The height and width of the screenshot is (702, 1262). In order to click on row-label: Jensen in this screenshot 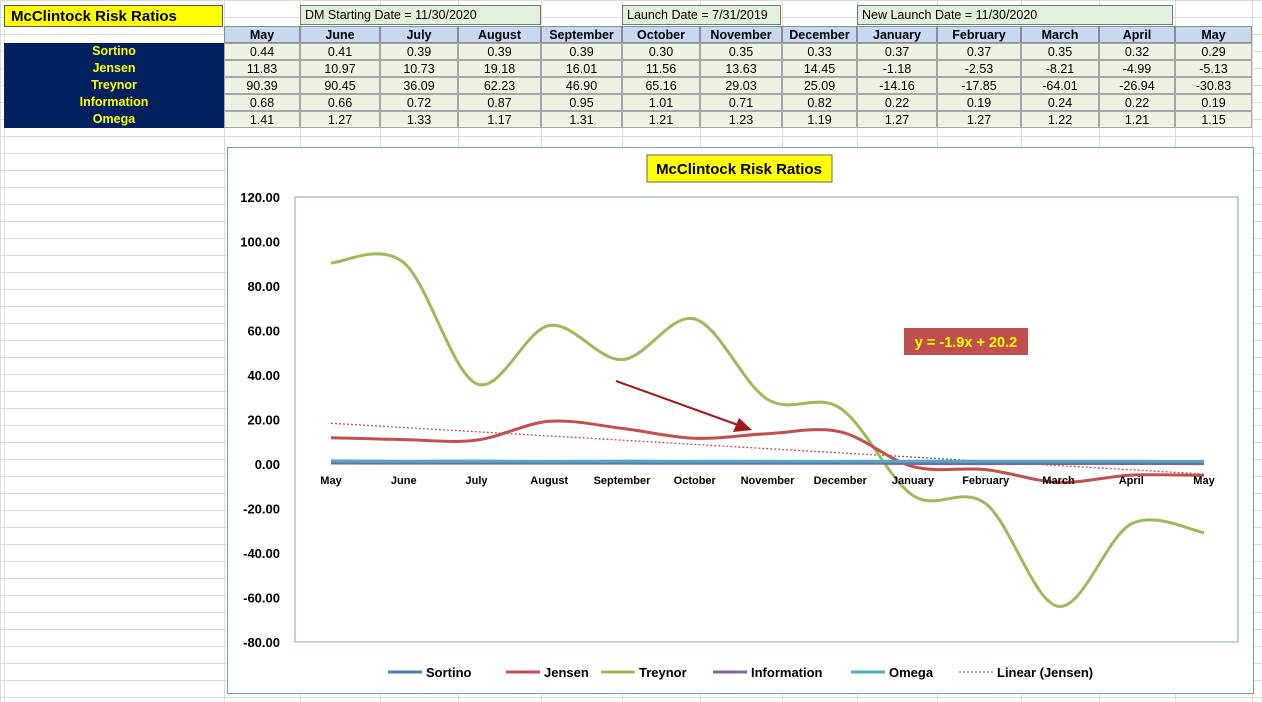, I will do `click(114, 68)`.